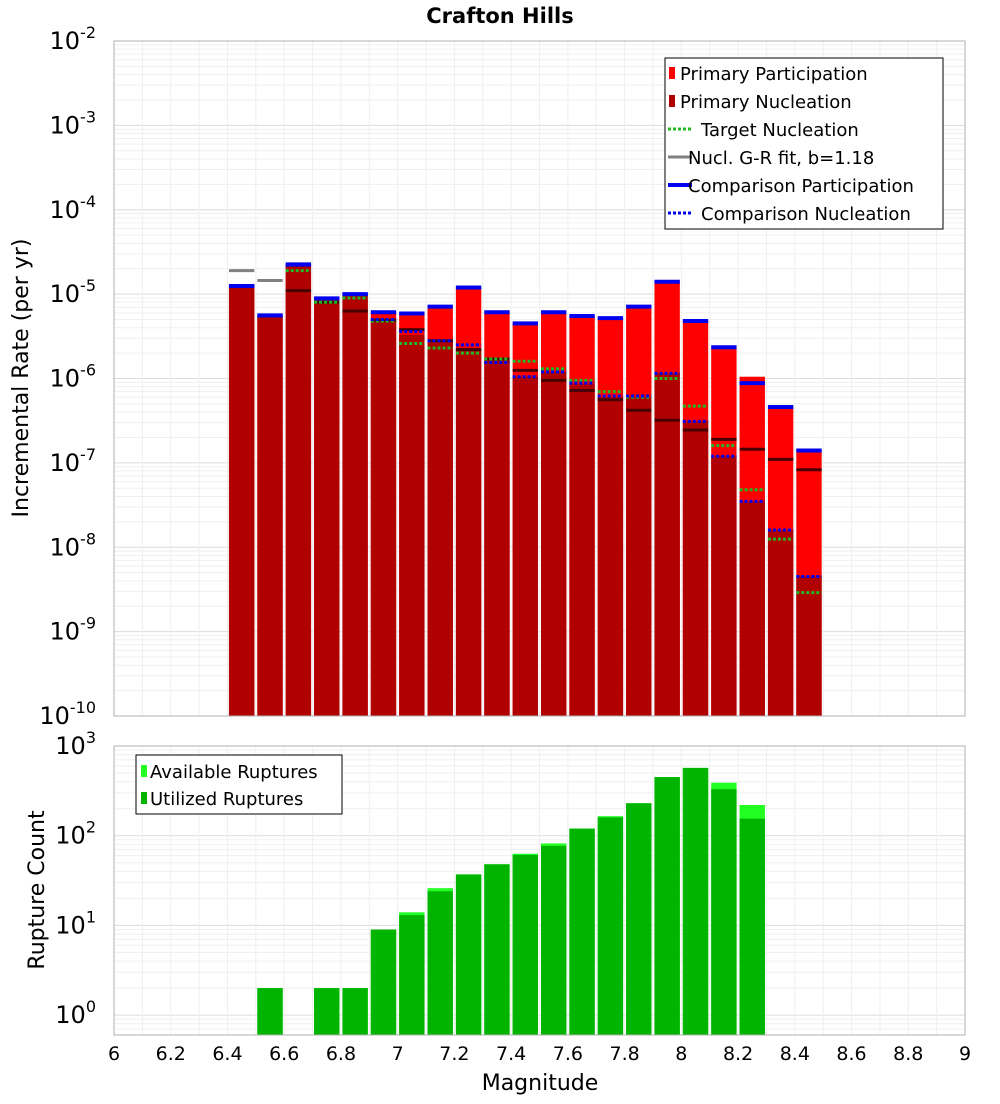 The width and height of the screenshot is (1000, 1104). Describe the element at coordinates (91, 737) in the screenshot. I see `tick-exponent: 3` at that location.